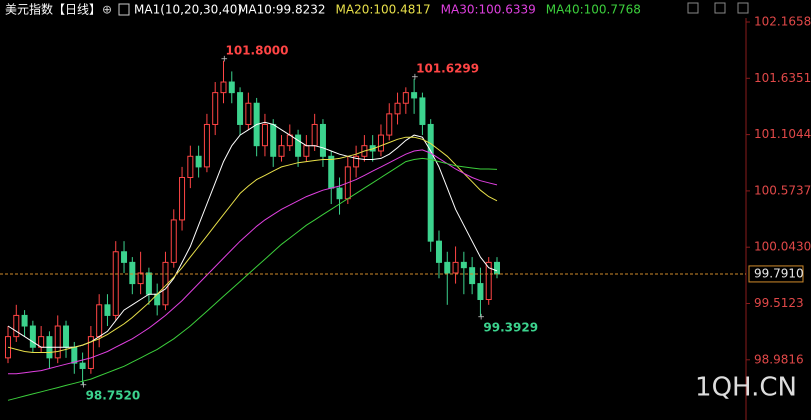 The image size is (811, 420). Describe the element at coordinates (510, 328) in the screenshot. I see `low-label: 99.3929` at that location.